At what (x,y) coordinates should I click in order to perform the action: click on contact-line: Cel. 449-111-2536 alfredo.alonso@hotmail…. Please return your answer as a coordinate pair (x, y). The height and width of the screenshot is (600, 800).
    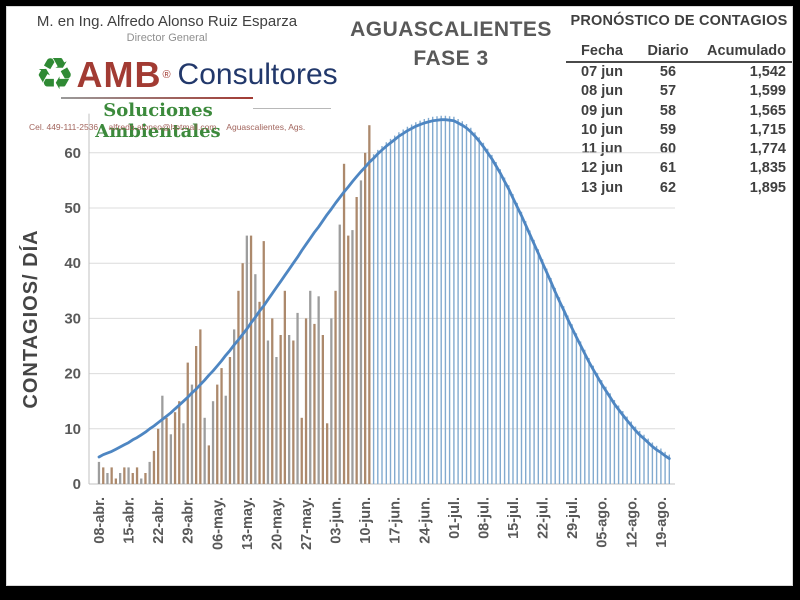
    Looking at the image, I should click on (179, 127).